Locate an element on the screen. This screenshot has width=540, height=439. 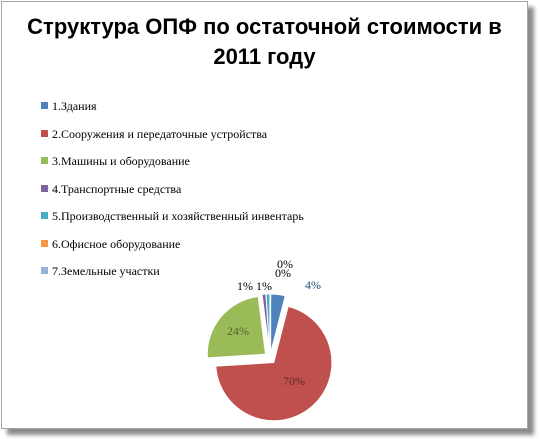
data-label-buildings: 4% is located at coordinates (313, 285).